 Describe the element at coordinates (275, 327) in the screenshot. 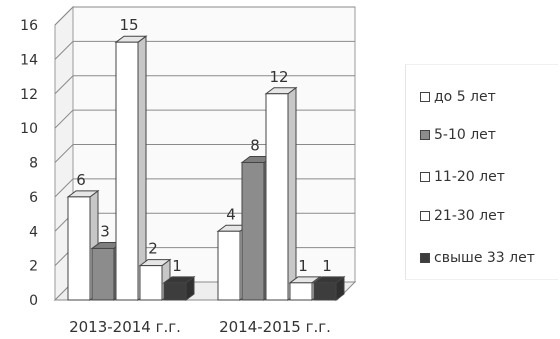

I see `category-label-1: 2014-2015 г.г.` at that location.